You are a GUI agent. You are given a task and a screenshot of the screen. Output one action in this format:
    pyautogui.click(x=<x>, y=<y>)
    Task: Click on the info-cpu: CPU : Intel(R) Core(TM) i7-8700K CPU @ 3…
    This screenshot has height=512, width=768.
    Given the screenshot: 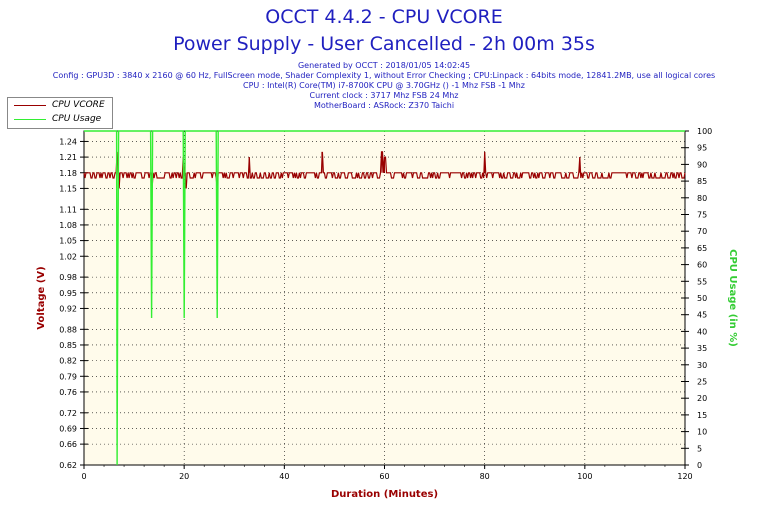 What is the action you would take?
    pyautogui.click(x=384, y=85)
    